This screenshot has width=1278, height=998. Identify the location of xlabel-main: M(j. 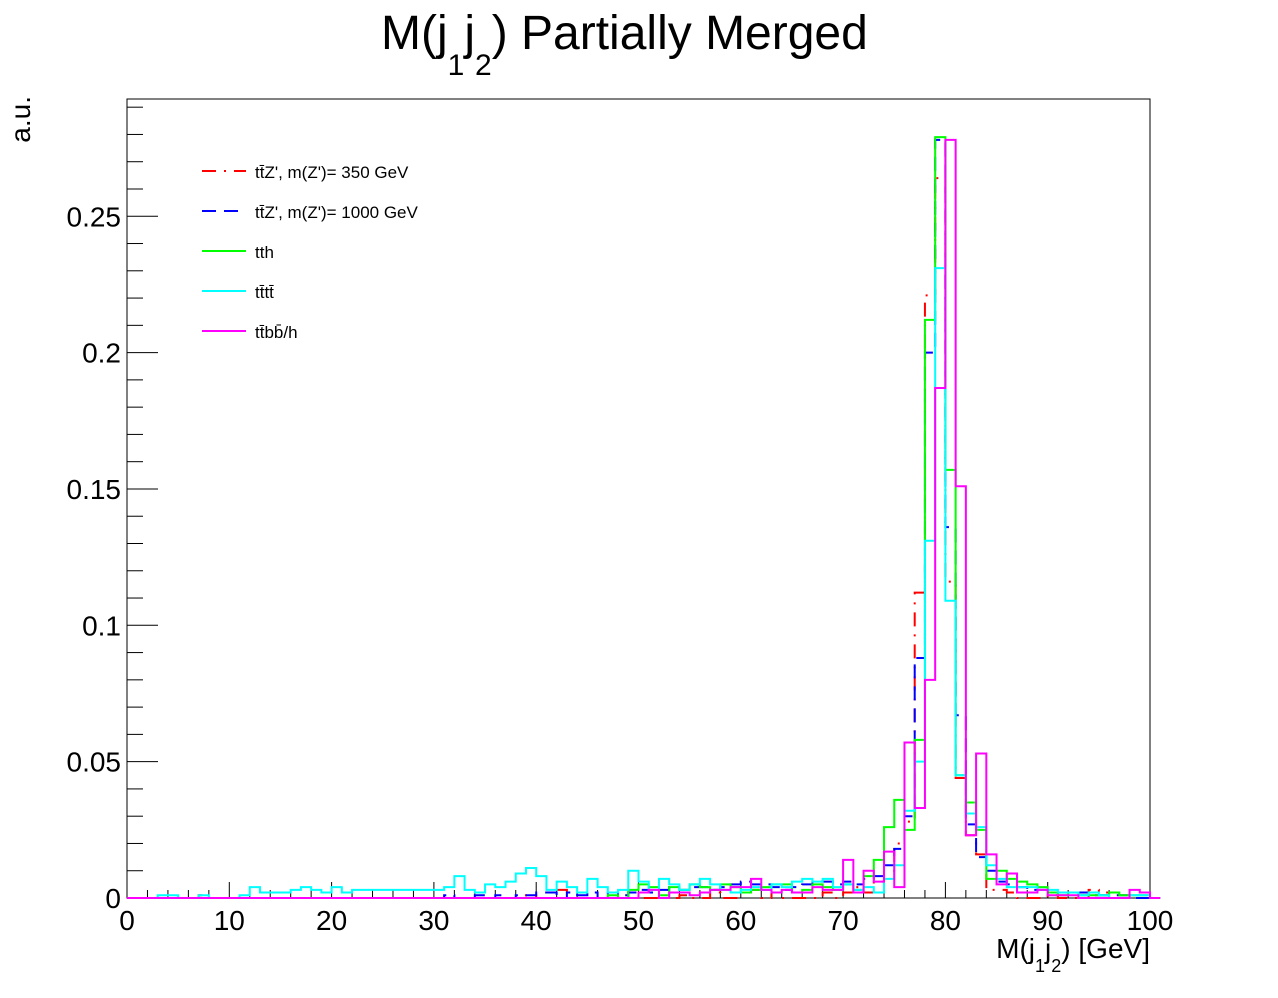
(1015, 948).